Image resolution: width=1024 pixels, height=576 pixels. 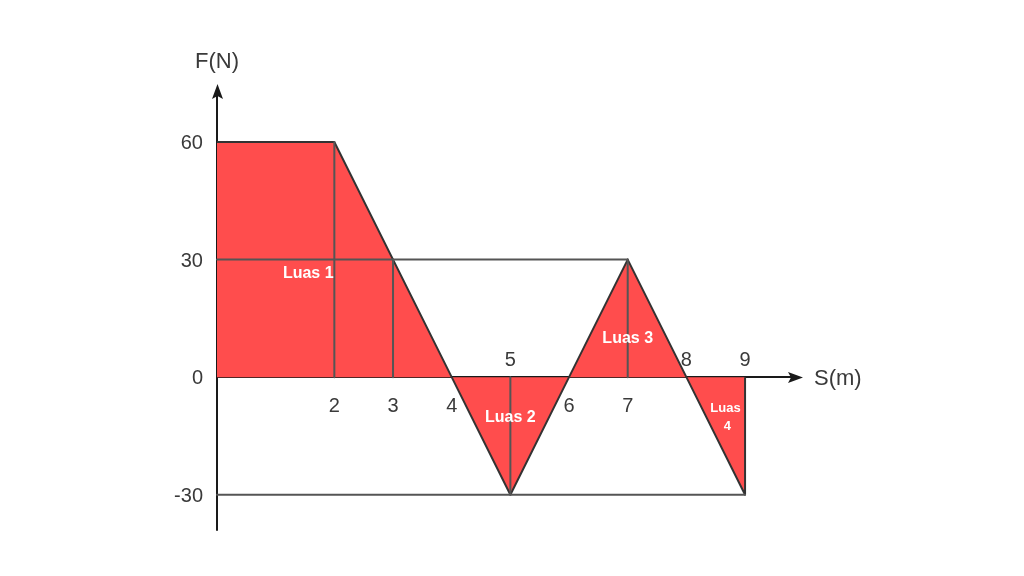 I want to click on y-tick-label: 0, so click(x=197, y=377).